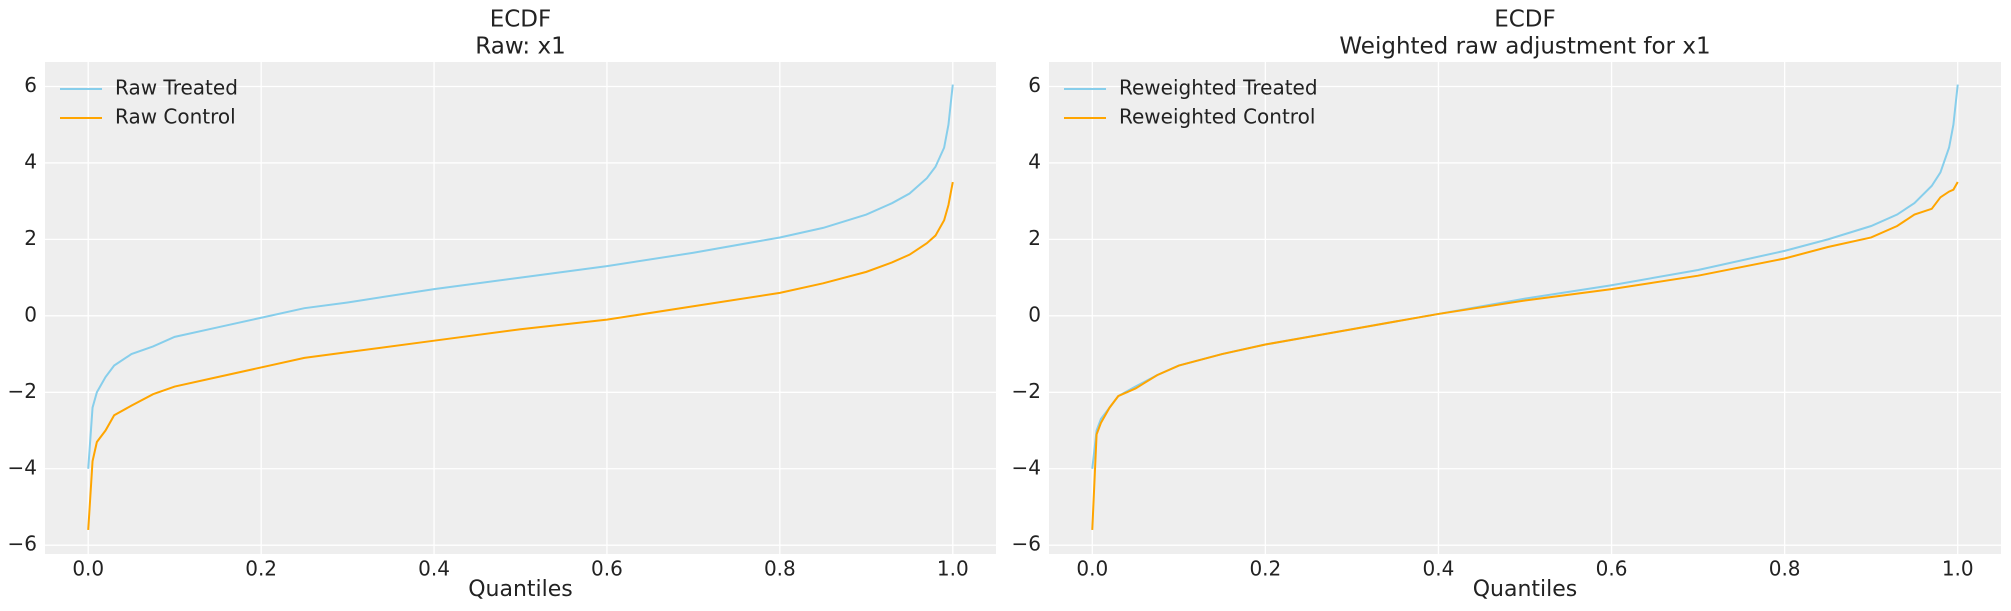 The image size is (2011, 611). Describe the element at coordinates (520, 47) in the screenshot. I see `chart-subtitle: Raw: x1` at that location.